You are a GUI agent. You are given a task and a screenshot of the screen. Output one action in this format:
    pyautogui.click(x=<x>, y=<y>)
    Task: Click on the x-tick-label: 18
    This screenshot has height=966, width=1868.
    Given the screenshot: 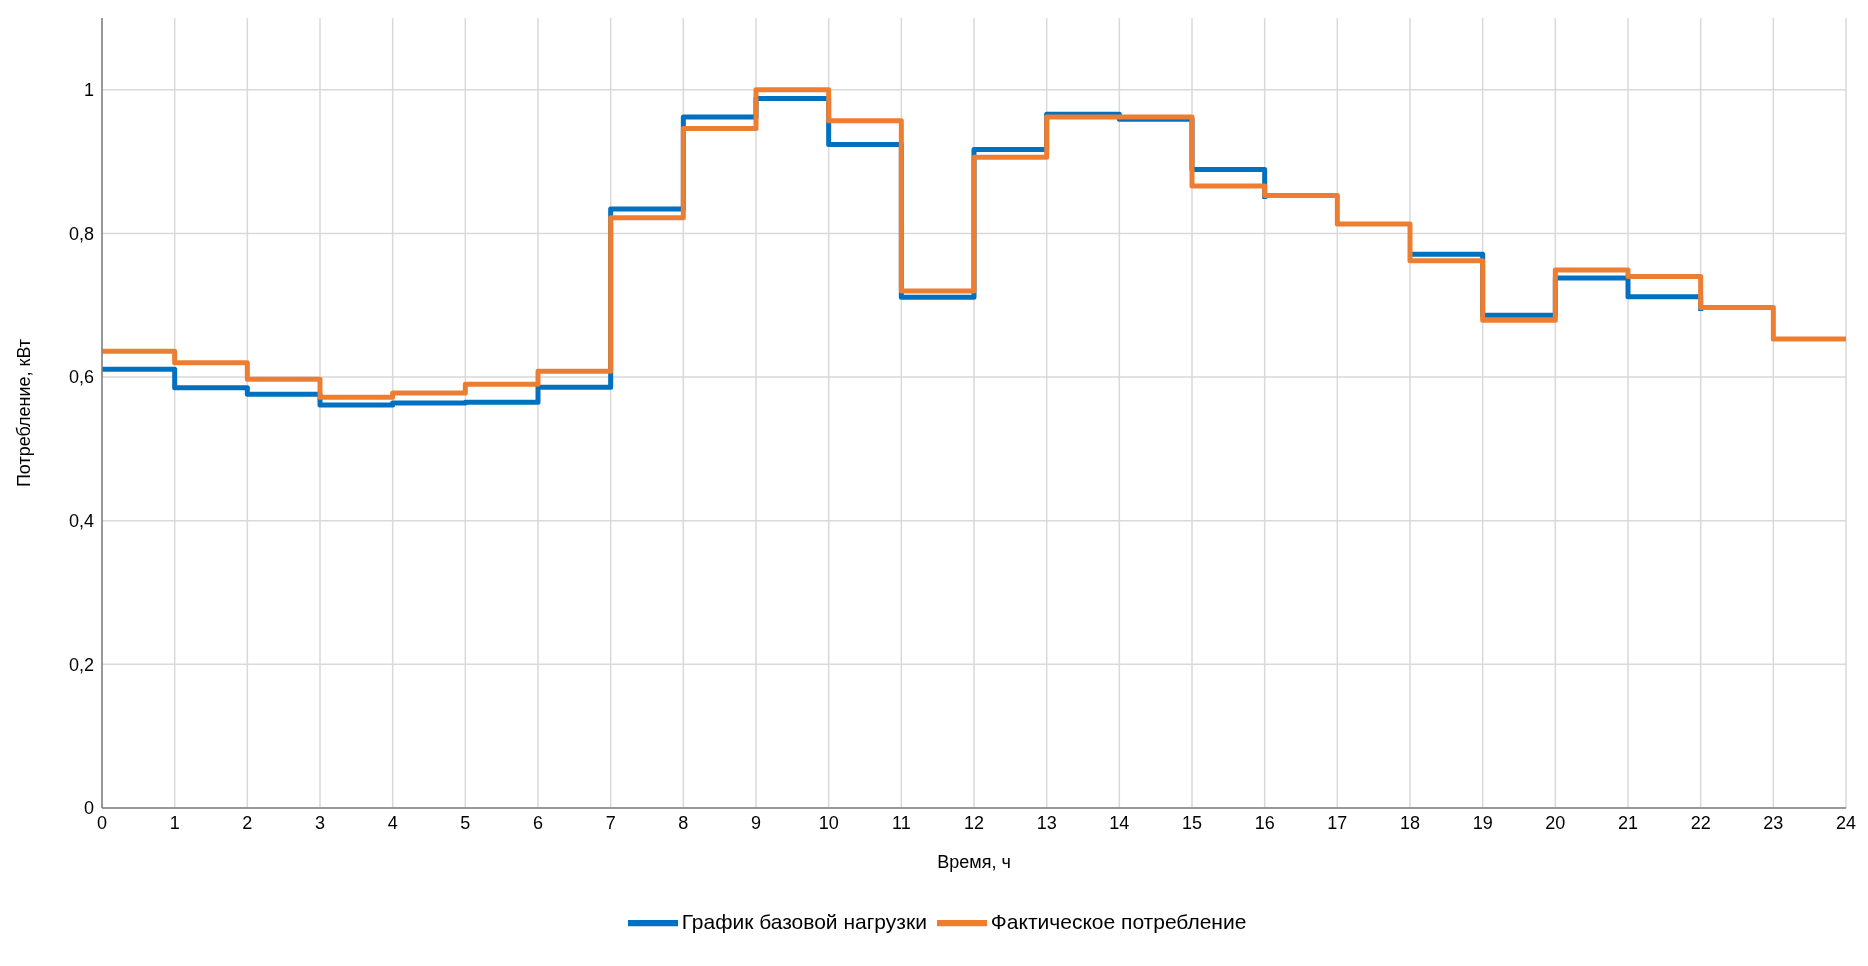 What is the action you would take?
    pyautogui.click(x=1410, y=822)
    